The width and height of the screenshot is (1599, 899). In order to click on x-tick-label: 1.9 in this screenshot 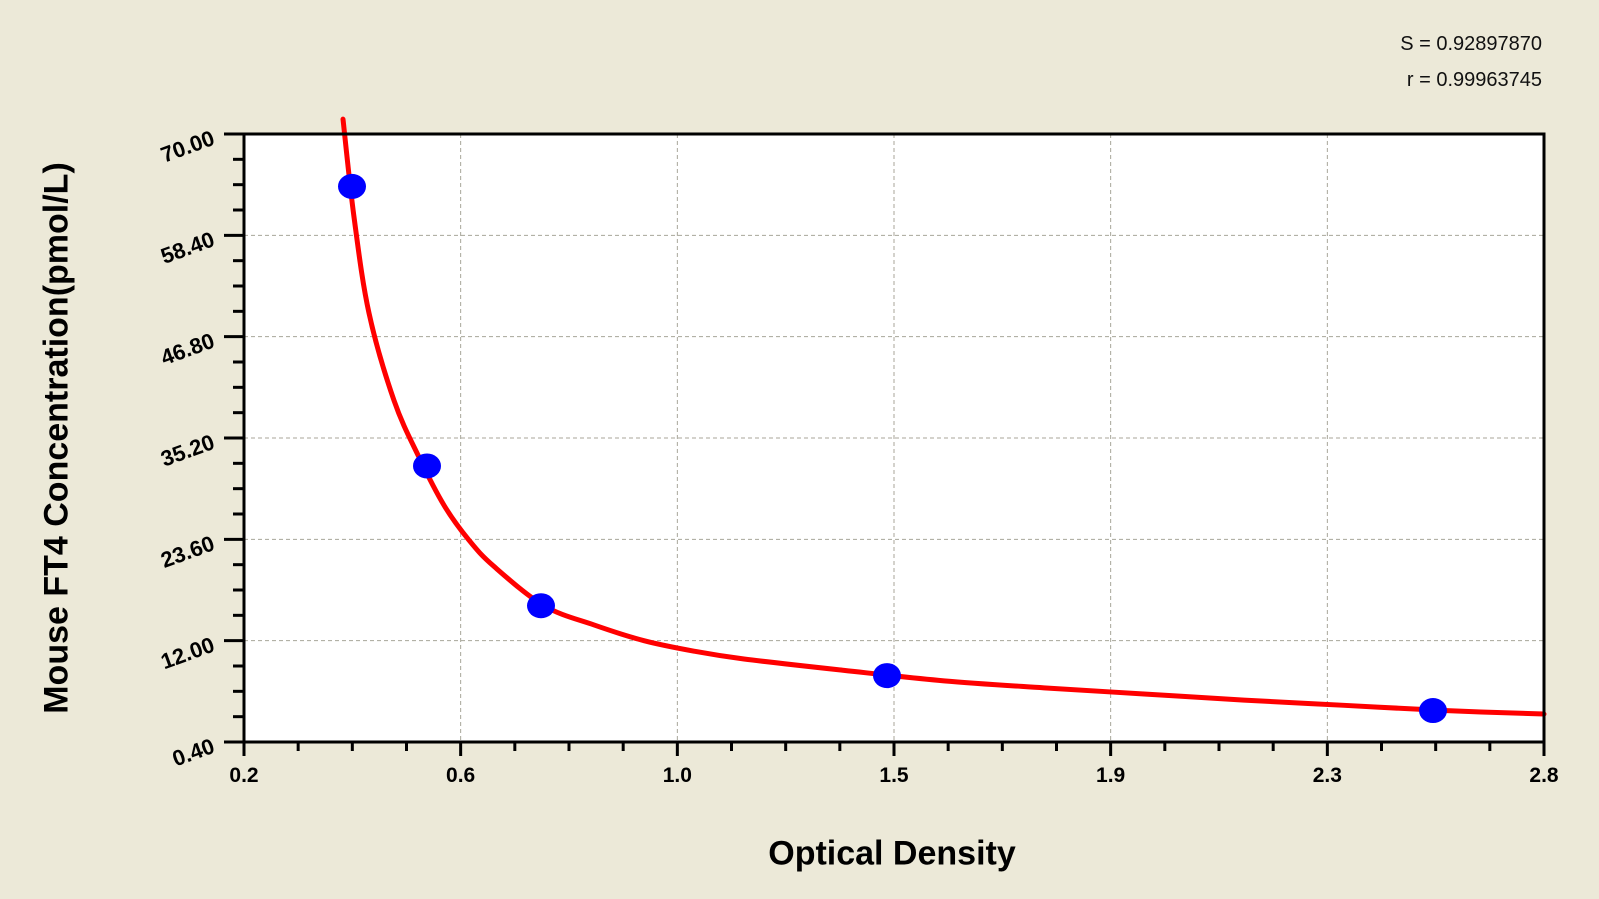, I will do `click(1110, 775)`.